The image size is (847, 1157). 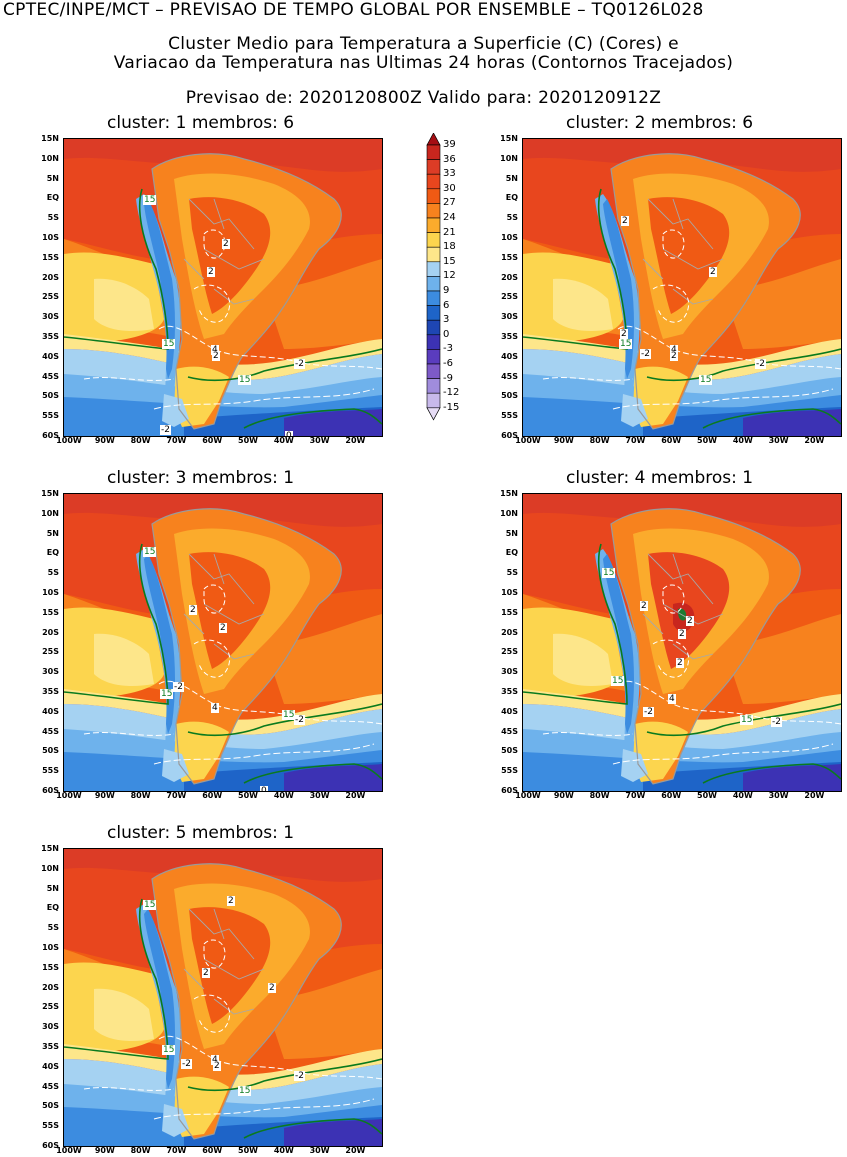 What do you see at coordinates (69, 440) in the screenshot?
I see `longitude-tick: 100W` at bounding box center [69, 440].